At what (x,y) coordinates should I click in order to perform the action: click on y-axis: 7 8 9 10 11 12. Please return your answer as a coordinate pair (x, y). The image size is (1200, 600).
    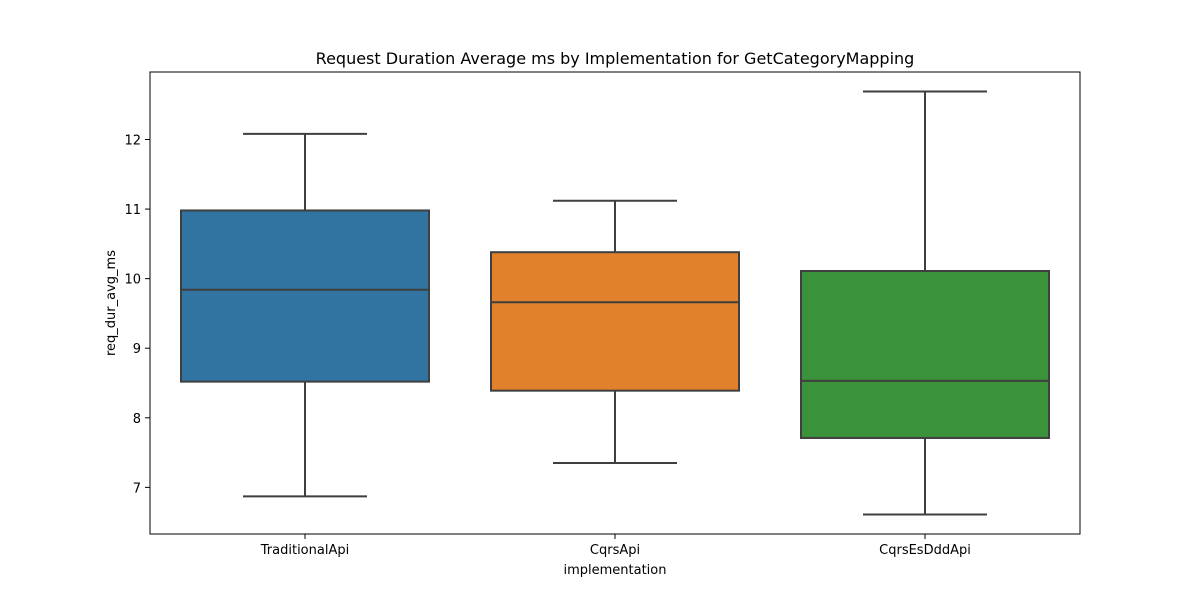
    Looking at the image, I should click on (137, 314).